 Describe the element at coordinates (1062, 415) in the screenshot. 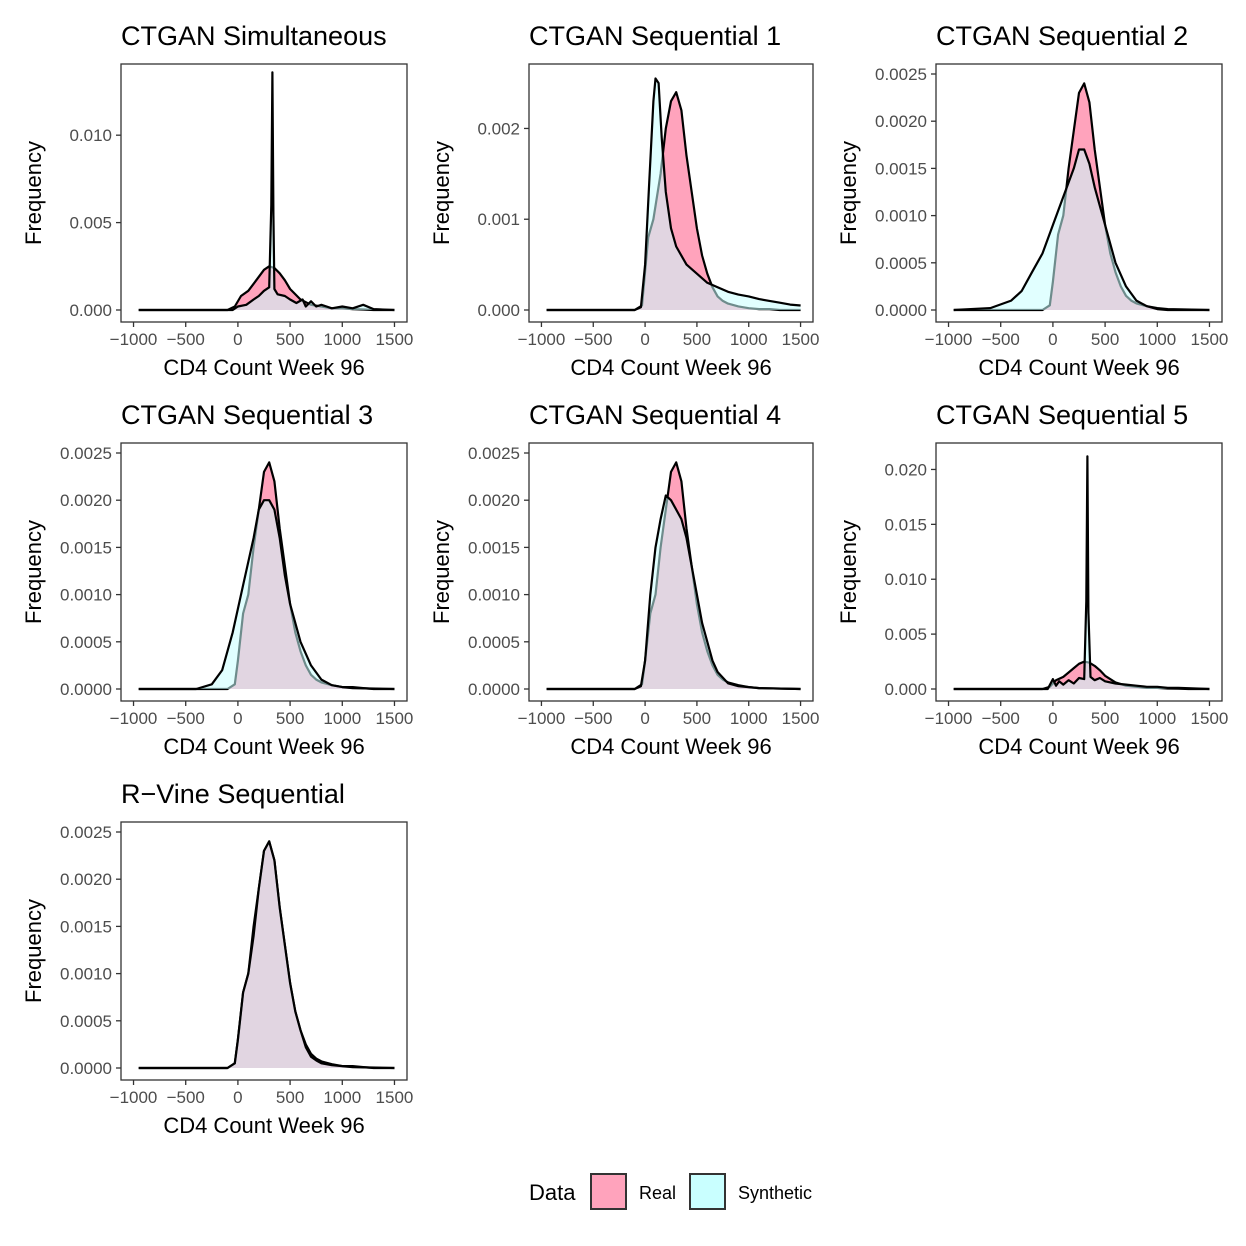

I see `panel-title: CTGAN Sequential 5` at that location.